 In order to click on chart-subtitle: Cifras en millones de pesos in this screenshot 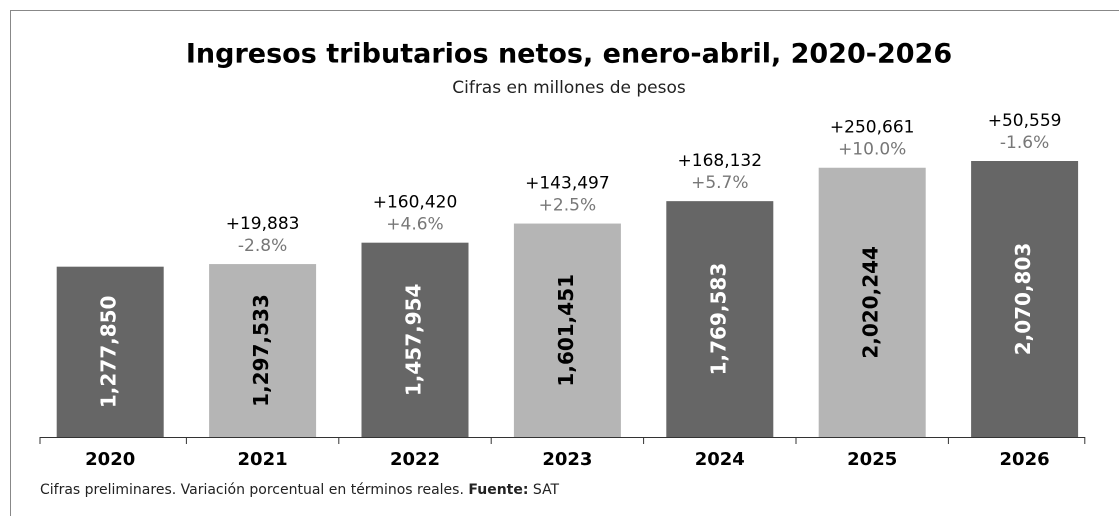, I will do `click(569, 88)`.